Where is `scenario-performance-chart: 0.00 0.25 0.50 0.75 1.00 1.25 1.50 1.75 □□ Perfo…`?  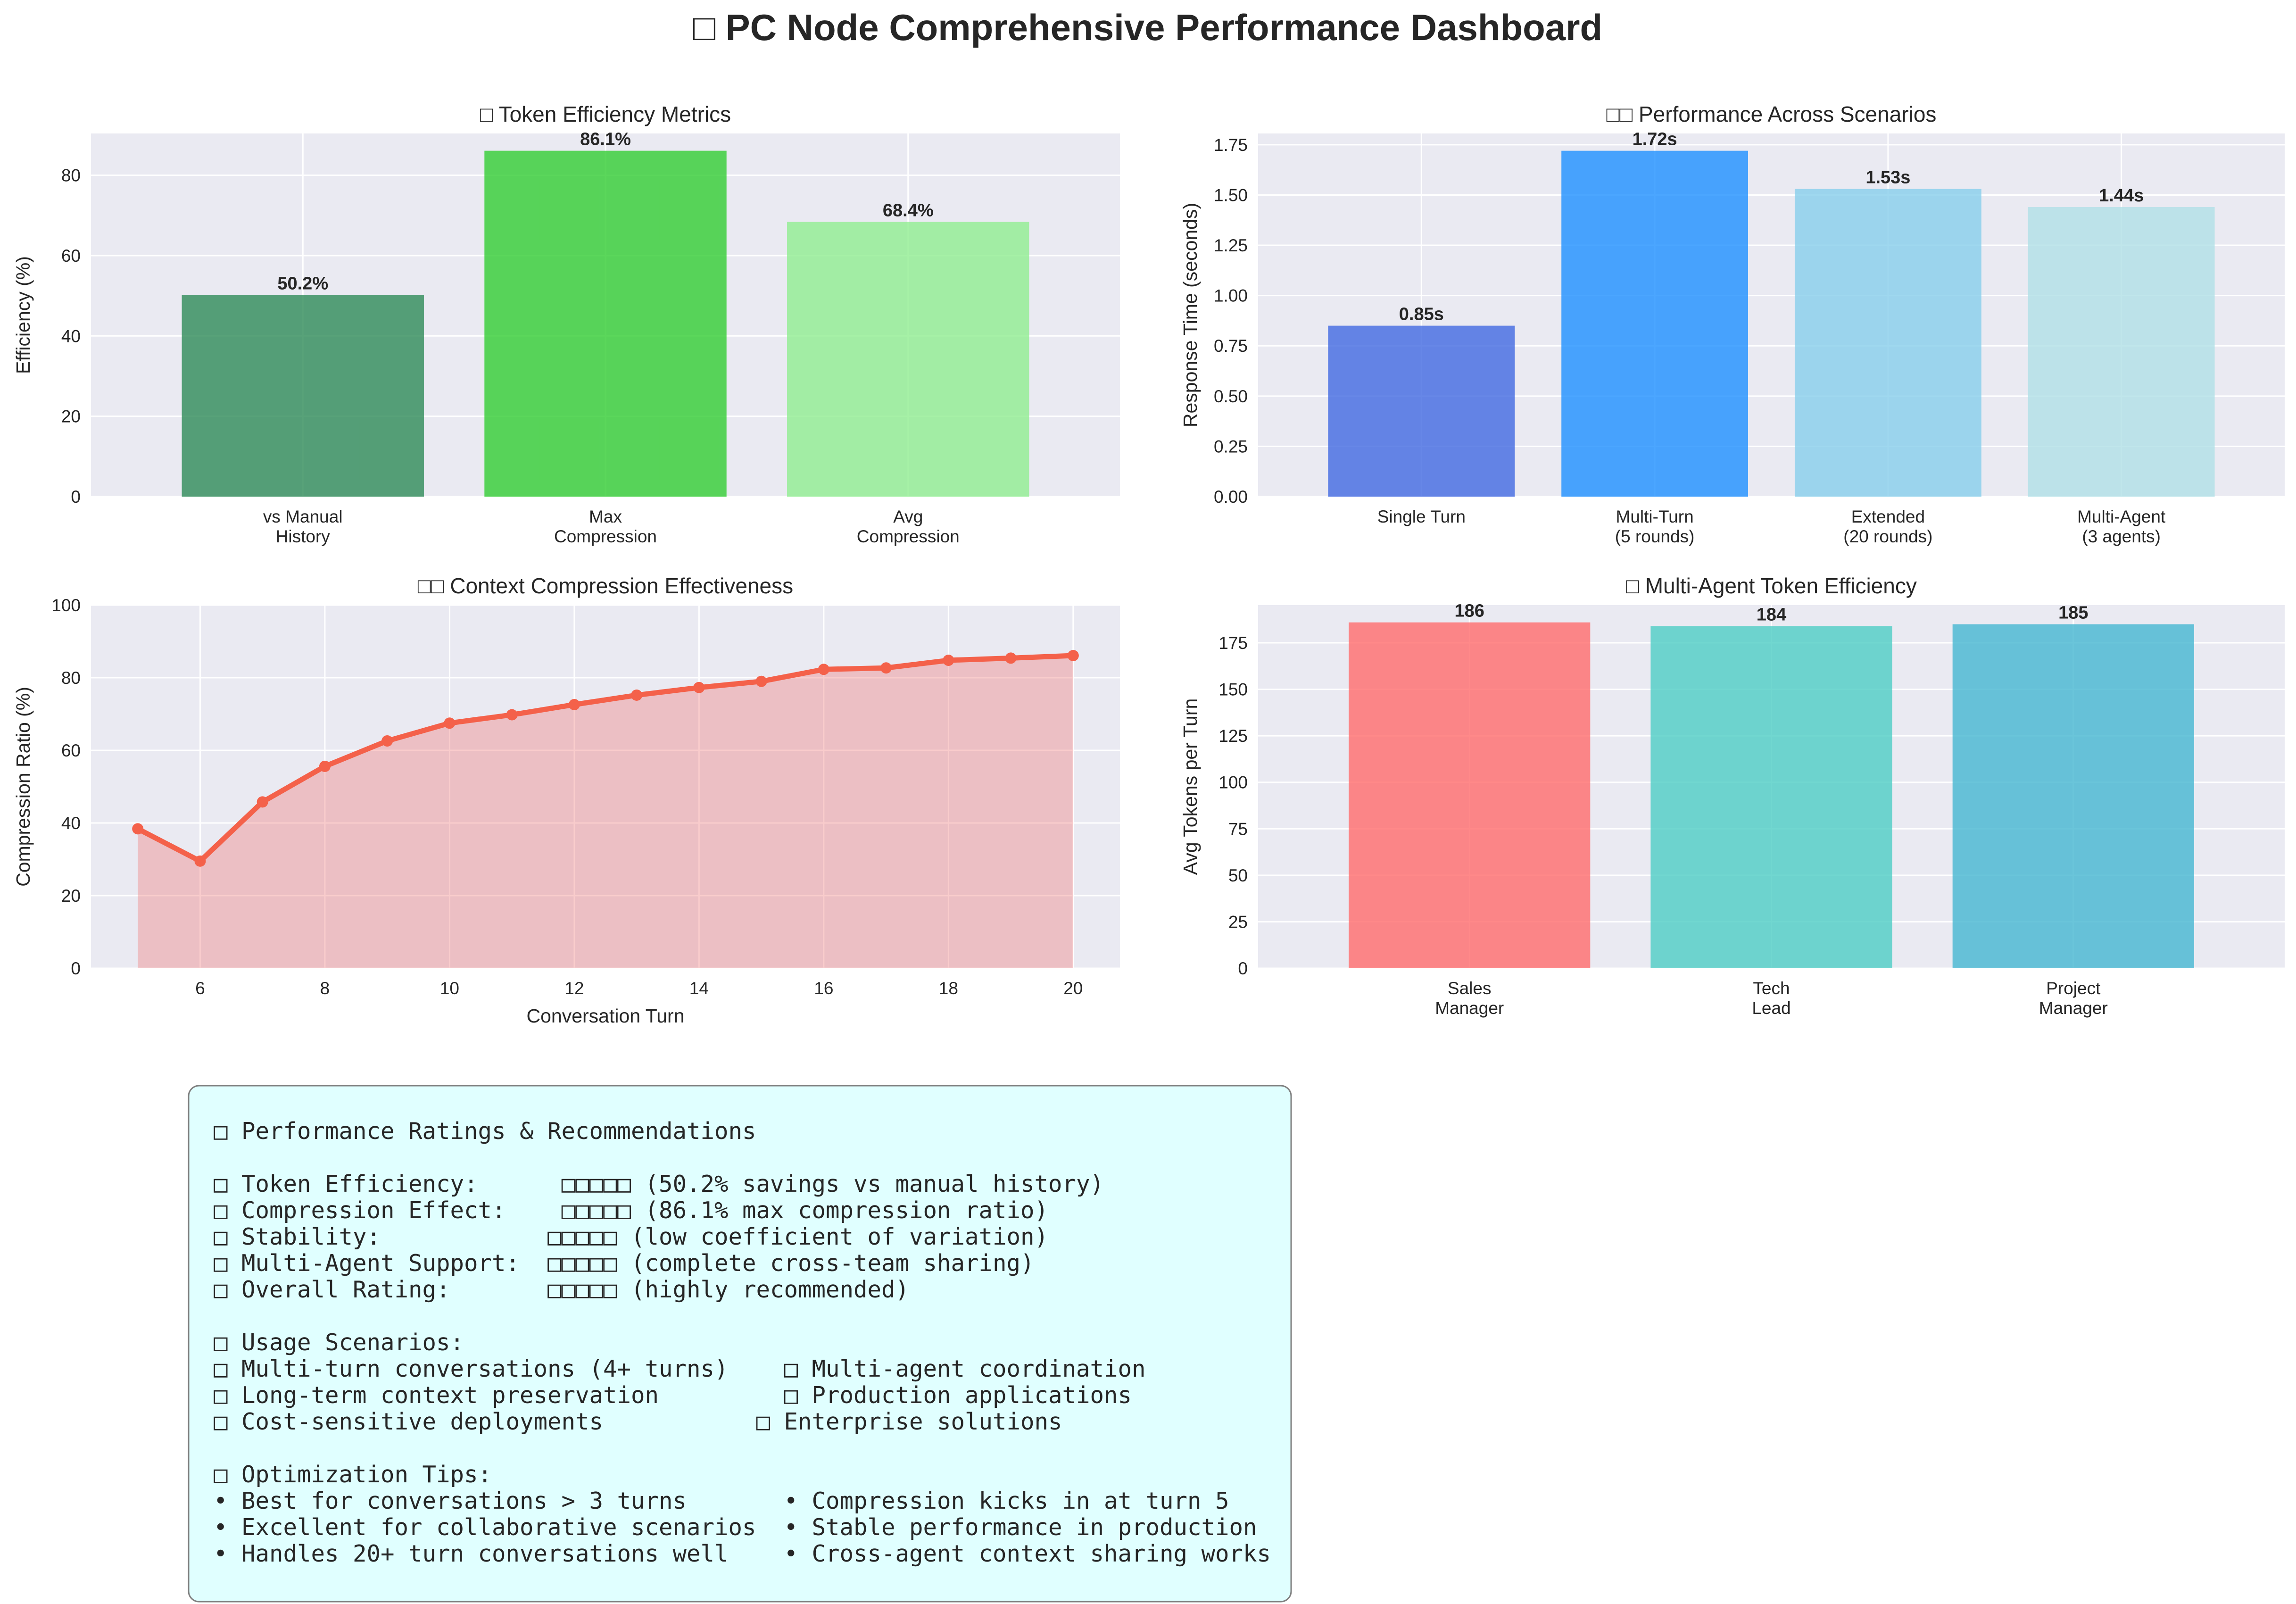 scenario-performance-chart: 0.00 0.25 0.50 0.75 1.00 1.25 1.50 1.75 □□ Perfo… is located at coordinates (1732, 324).